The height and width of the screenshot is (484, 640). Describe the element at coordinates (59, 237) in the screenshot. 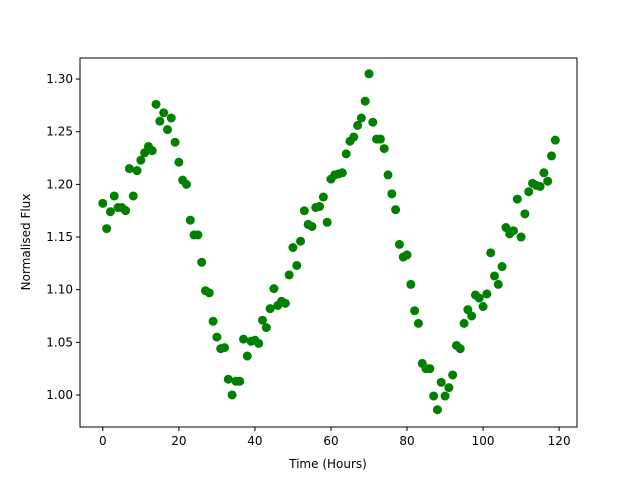

I see `y-tick-label: 1.15` at that location.